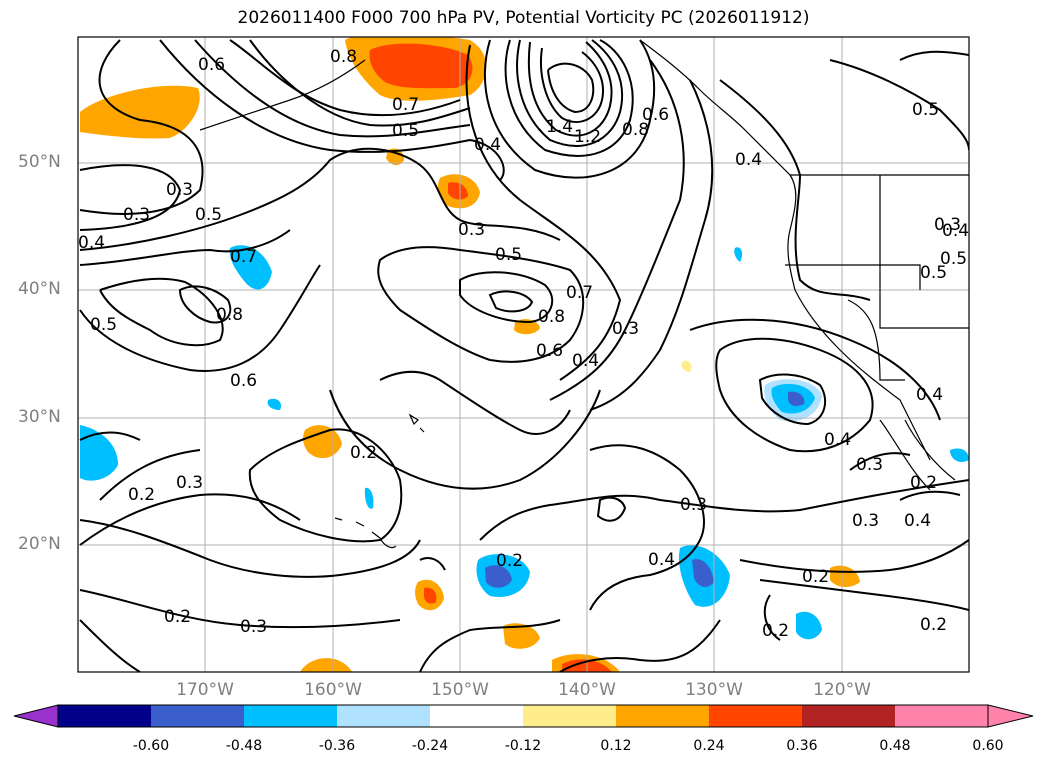 The image size is (1047, 765). Describe the element at coordinates (151, 746) in the screenshot. I see `colorbar-tick-label: -0.60` at that location.